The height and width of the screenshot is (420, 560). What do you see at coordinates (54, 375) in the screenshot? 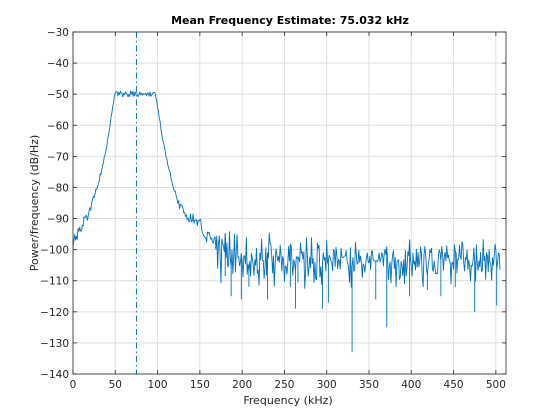
I see `y-tick-label: −140` at bounding box center [54, 375].